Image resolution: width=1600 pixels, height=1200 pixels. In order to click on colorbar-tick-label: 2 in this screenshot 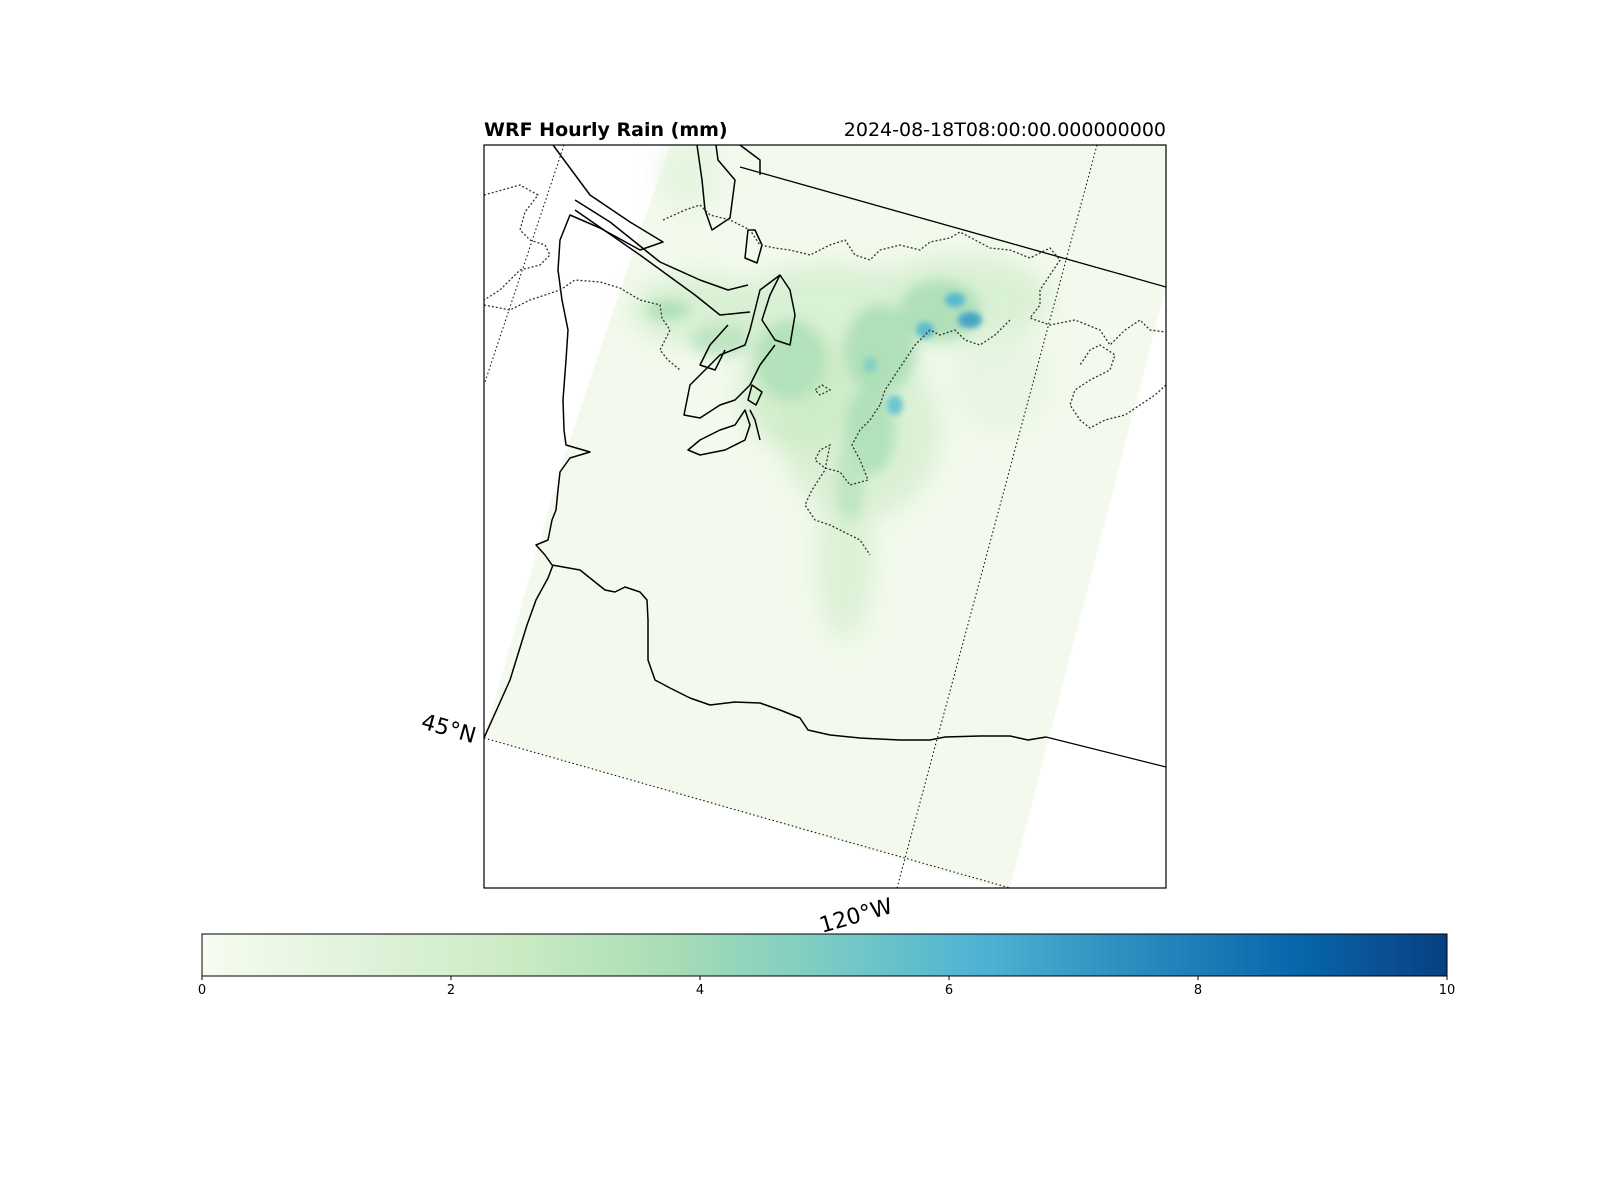, I will do `click(451, 990)`.